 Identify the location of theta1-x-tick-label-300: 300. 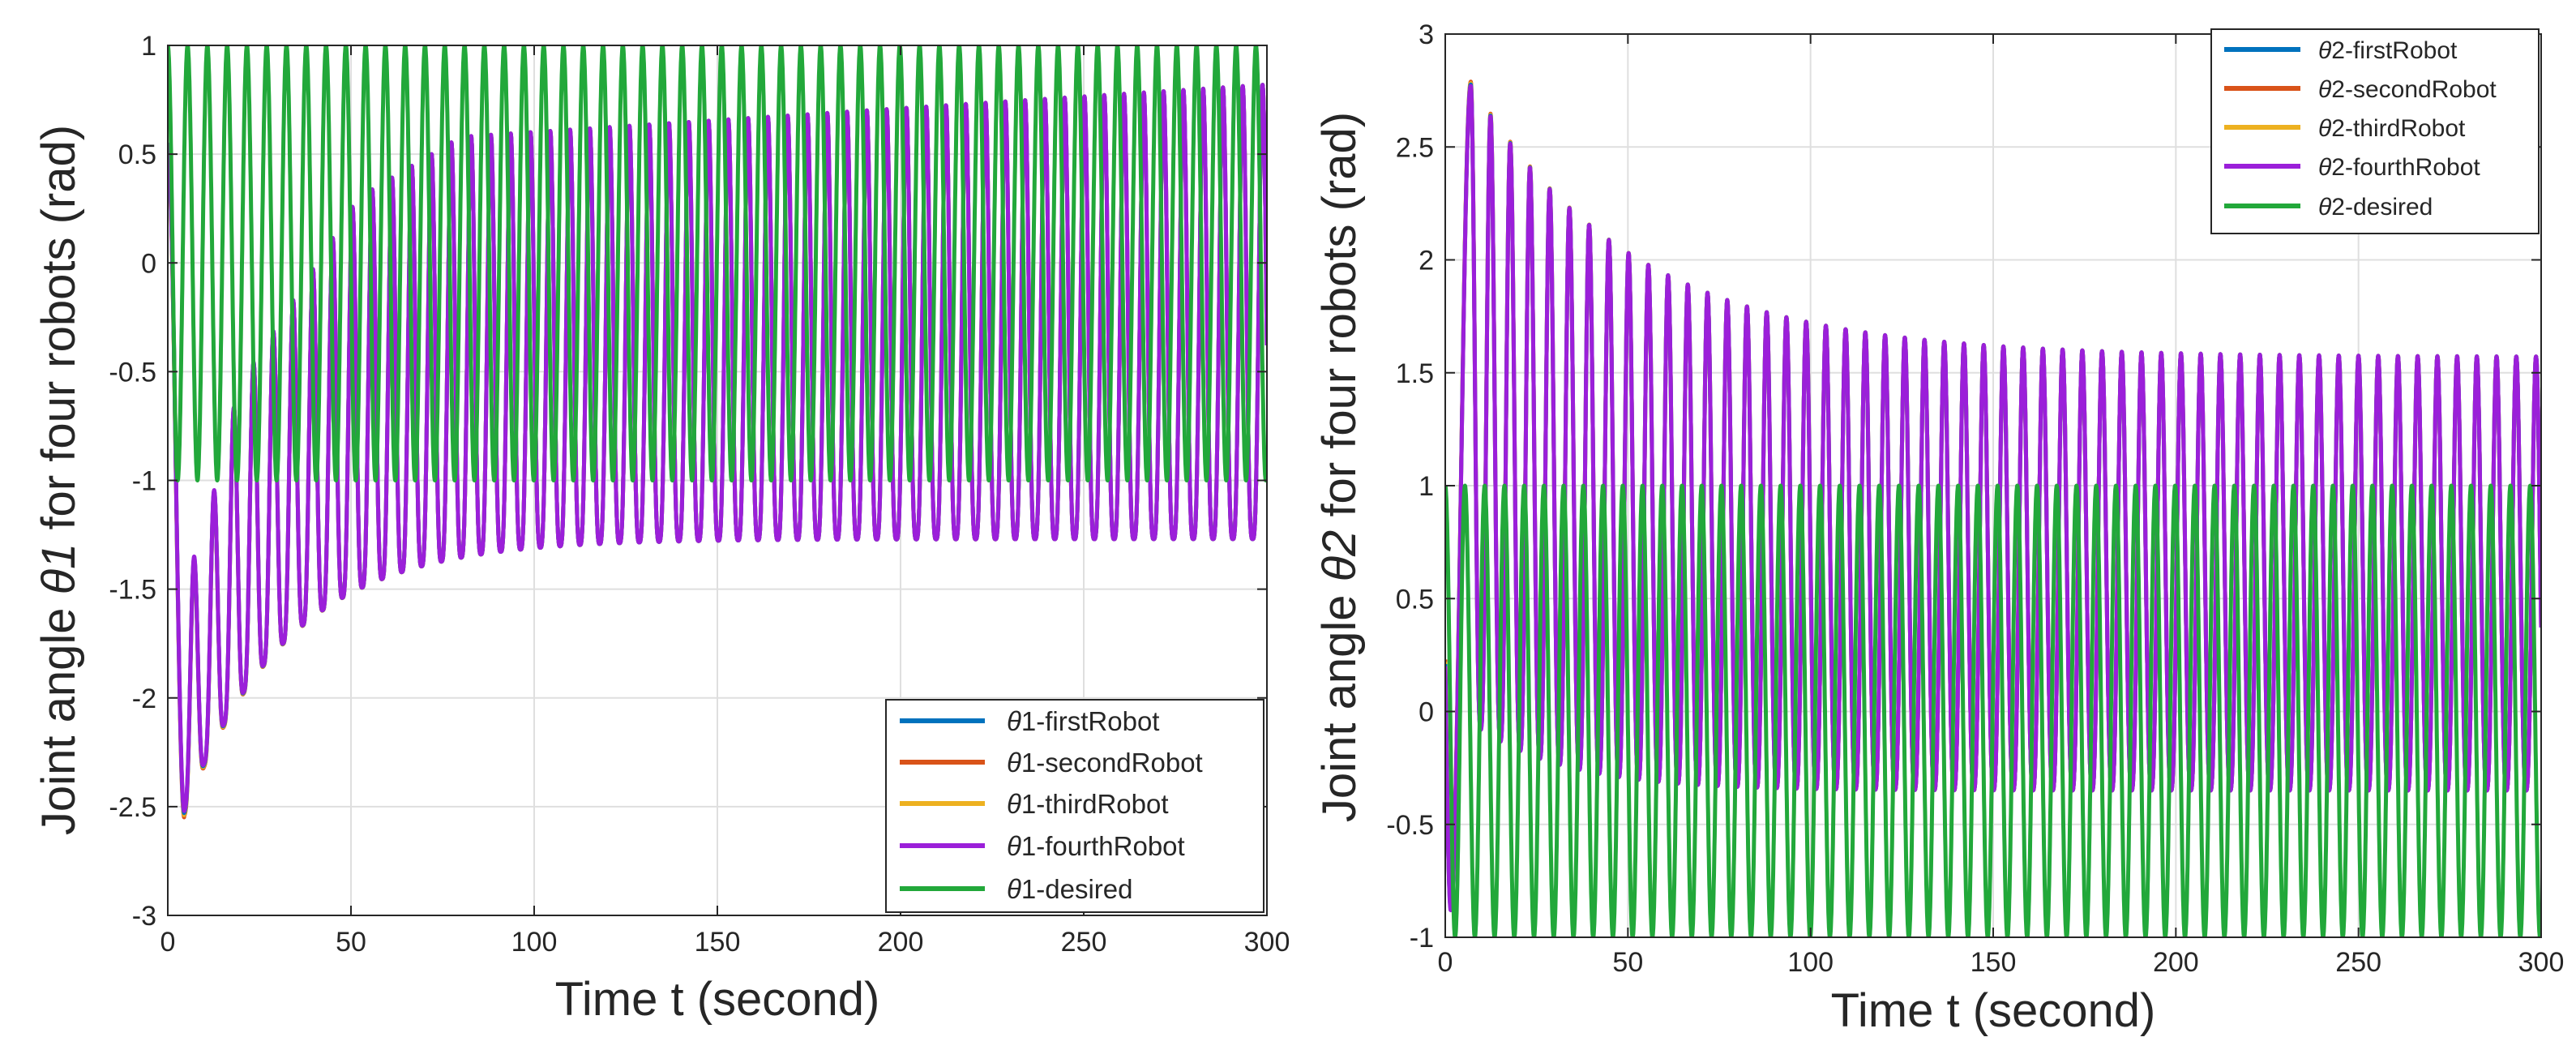
(1267, 943).